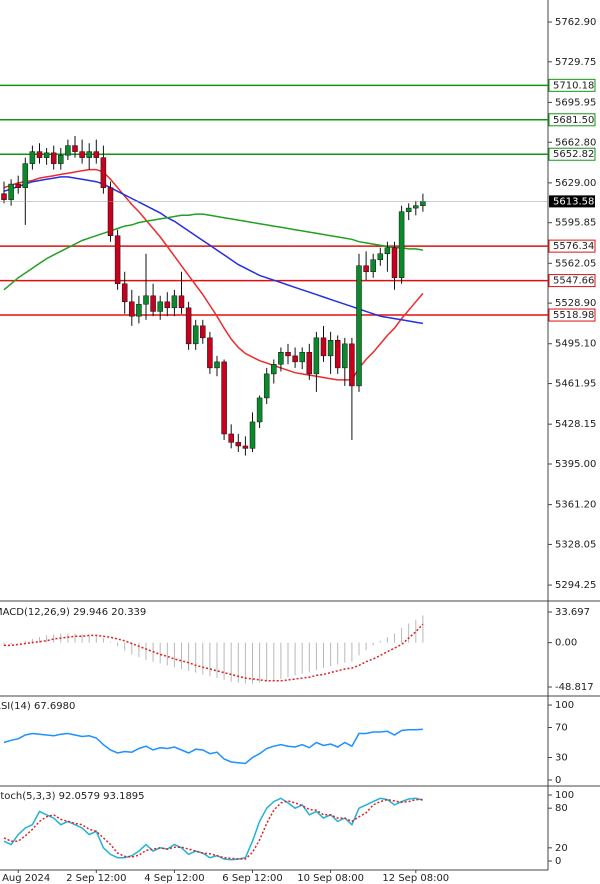 The width and height of the screenshot is (600, 884). What do you see at coordinates (575, 183) in the screenshot?
I see `y-tick-label: 5629.00` at bounding box center [575, 183].